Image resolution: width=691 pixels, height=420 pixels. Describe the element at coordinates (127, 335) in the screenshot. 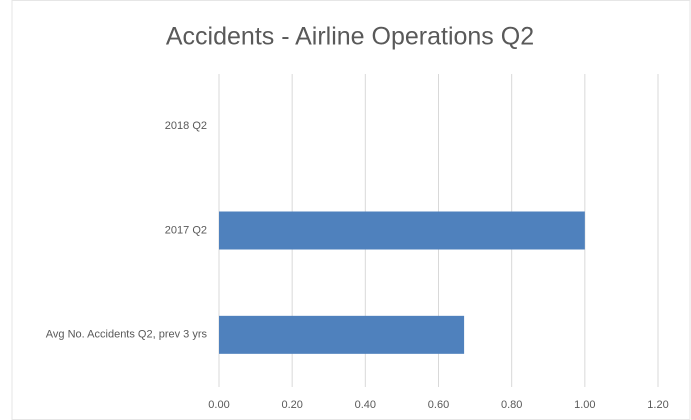

I see `y-tick-label: Avg No. Accidents Q2, prev 3 yrs` at that location.